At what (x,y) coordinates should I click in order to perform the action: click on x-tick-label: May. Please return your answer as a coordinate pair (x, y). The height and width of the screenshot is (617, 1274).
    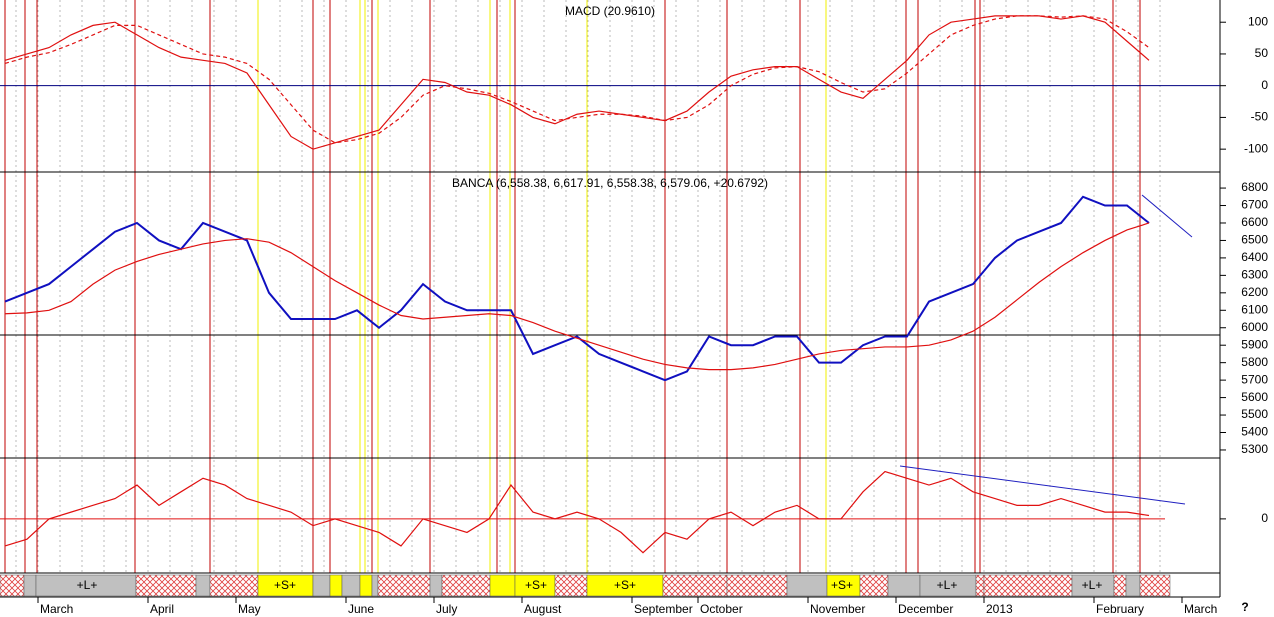
    Looking at the image, I should click on (249, 609).